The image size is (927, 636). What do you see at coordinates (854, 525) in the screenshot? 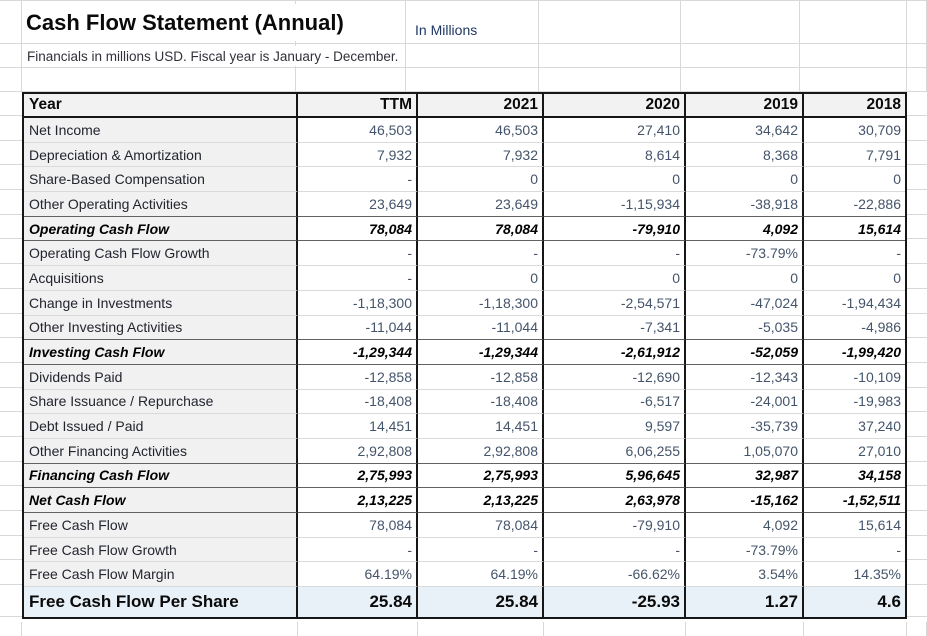
I see `cell-2018: 15,614` at bounding box center [854, 525].